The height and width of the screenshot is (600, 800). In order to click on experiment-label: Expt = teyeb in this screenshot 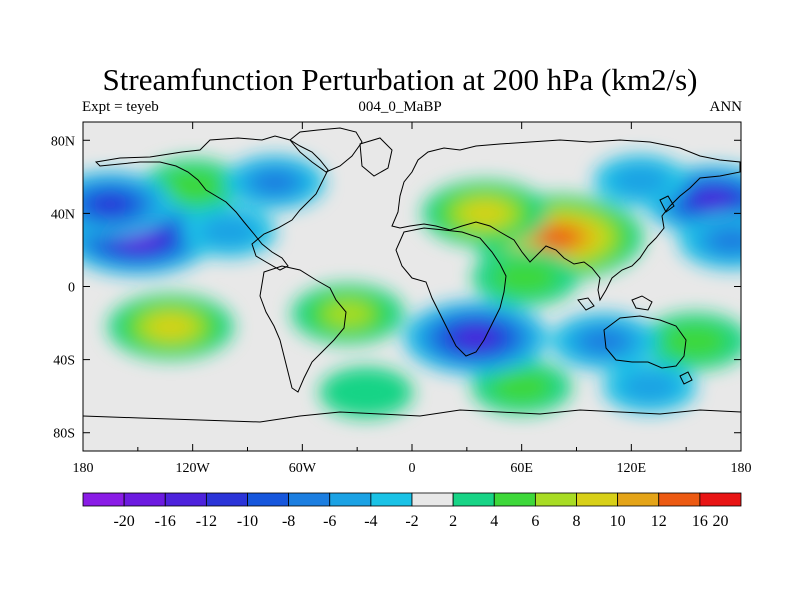, I will do `click(120, 107)`.